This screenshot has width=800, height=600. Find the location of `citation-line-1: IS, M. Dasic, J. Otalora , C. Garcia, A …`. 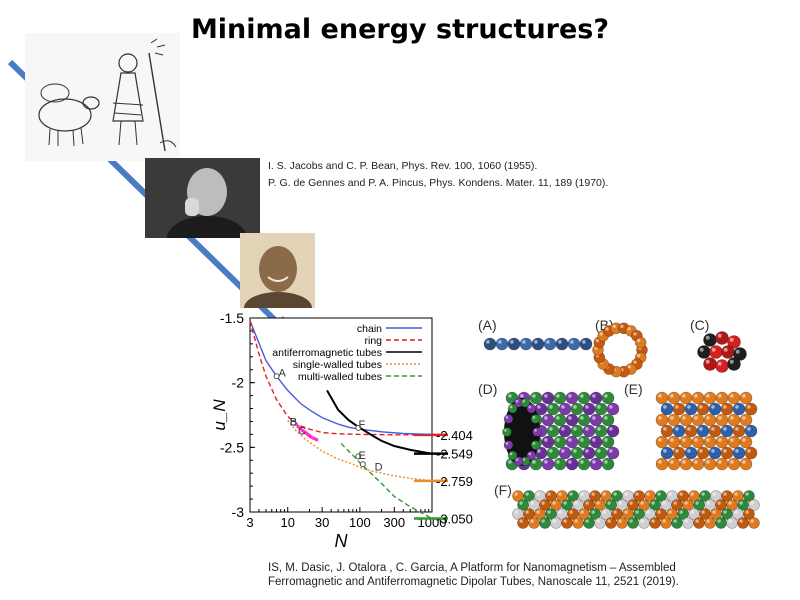

citation-line-1: IS, M. Dasic, J. Otalora , C. Garcia, A … is located at coordinates (472, 568).